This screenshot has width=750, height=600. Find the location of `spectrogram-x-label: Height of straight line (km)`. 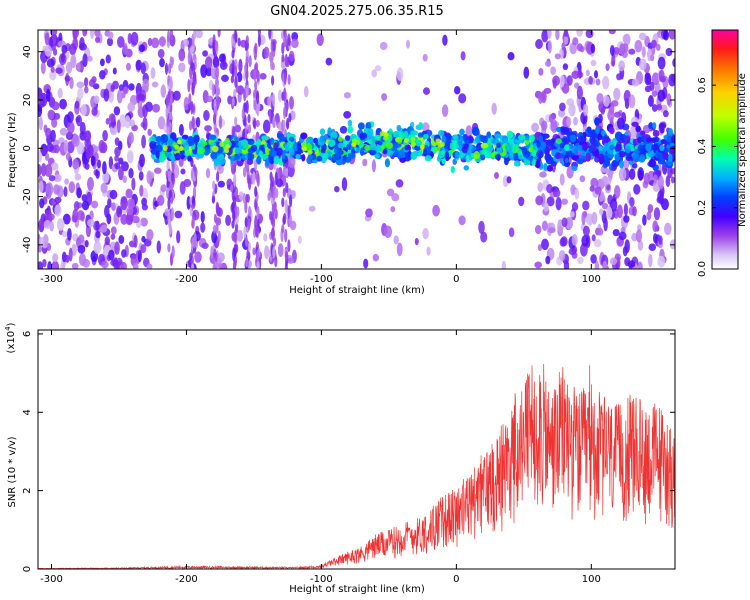

spectrogram-x-label: Height of straight line (km) is located at coordinates (357, 290).